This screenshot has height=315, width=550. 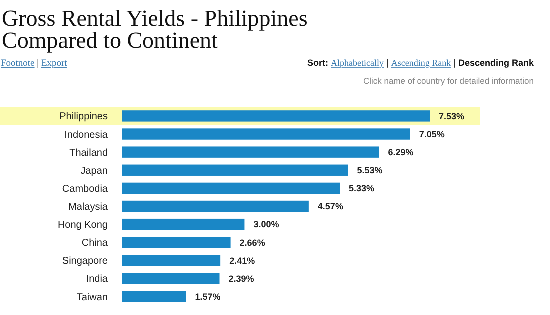 What do you see at coordinates (208, 297) in the screenshot?
I see `data-label: 1.57%` at bounding box center [208, 297].